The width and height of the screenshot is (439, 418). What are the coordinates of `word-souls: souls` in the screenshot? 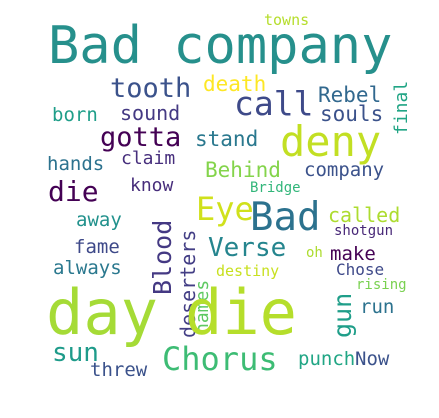 It's located at (352, 114).